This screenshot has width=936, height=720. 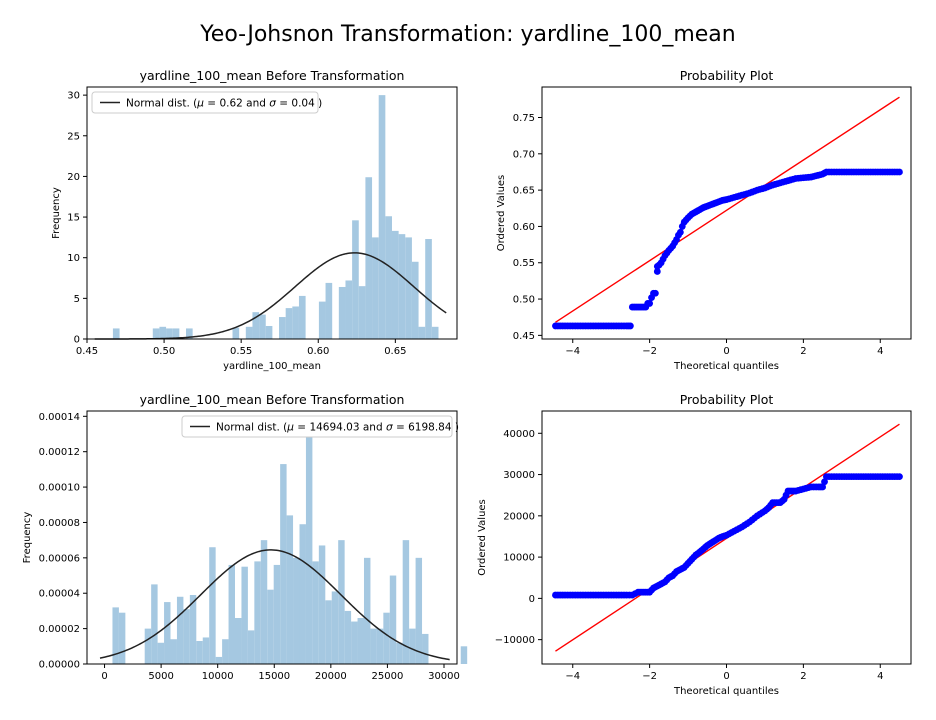 I want to click on y-tick-label: 40000, so click(x=519, y=434).